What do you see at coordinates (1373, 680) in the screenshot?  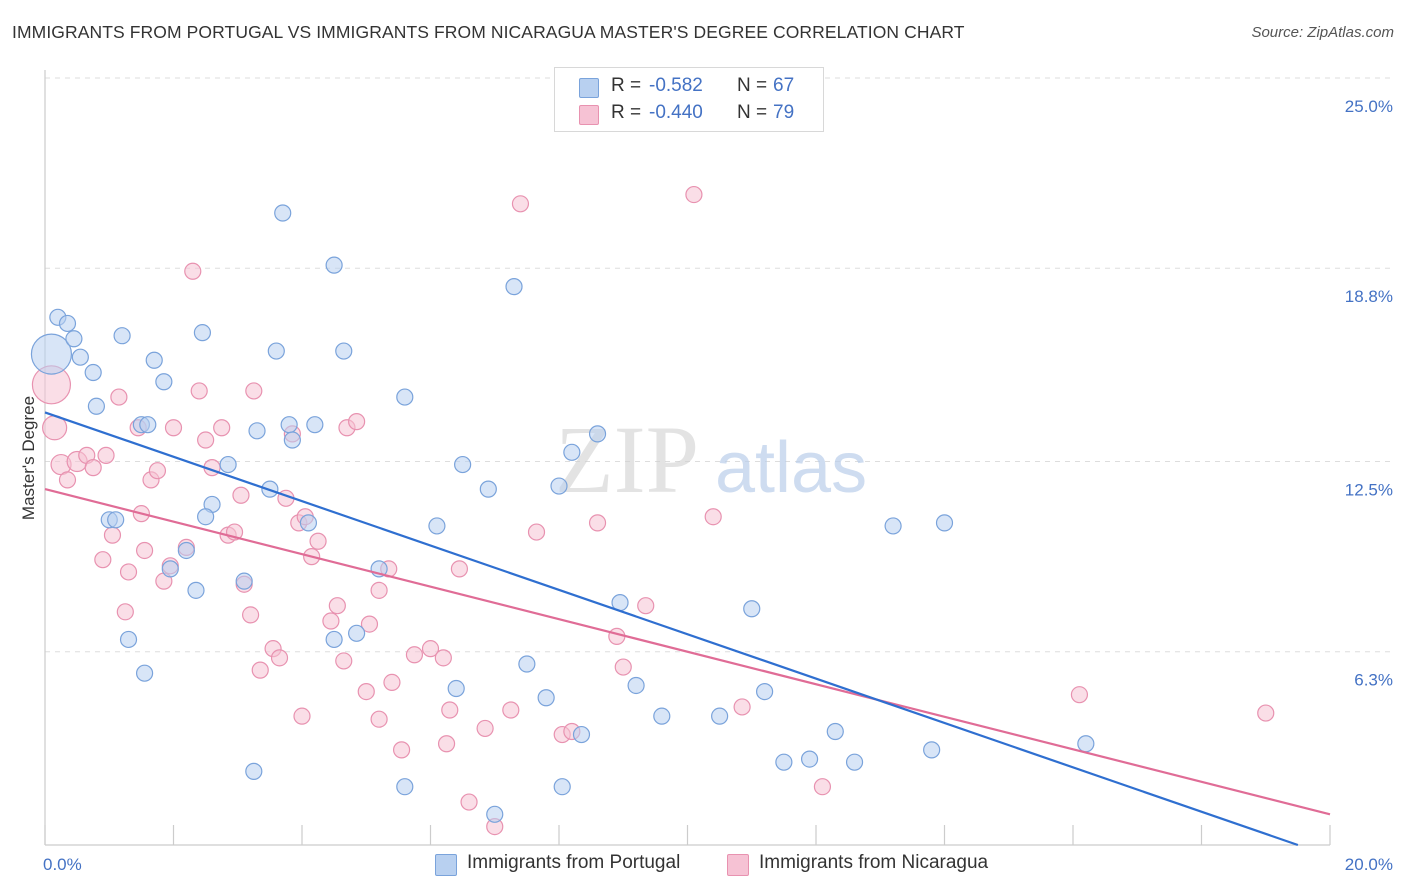 I see `y-tick-label: 6.3%` at bounding box center [1373, 680].